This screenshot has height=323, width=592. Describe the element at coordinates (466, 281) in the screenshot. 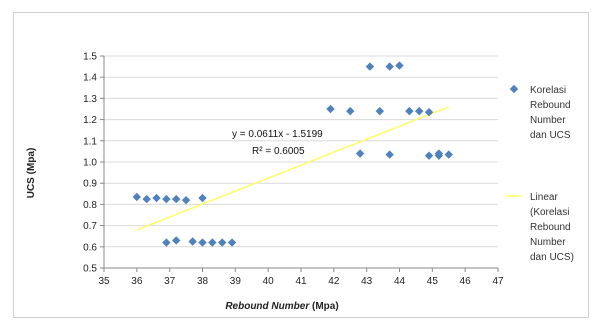

I see `x-tick-label: 46` at that location.